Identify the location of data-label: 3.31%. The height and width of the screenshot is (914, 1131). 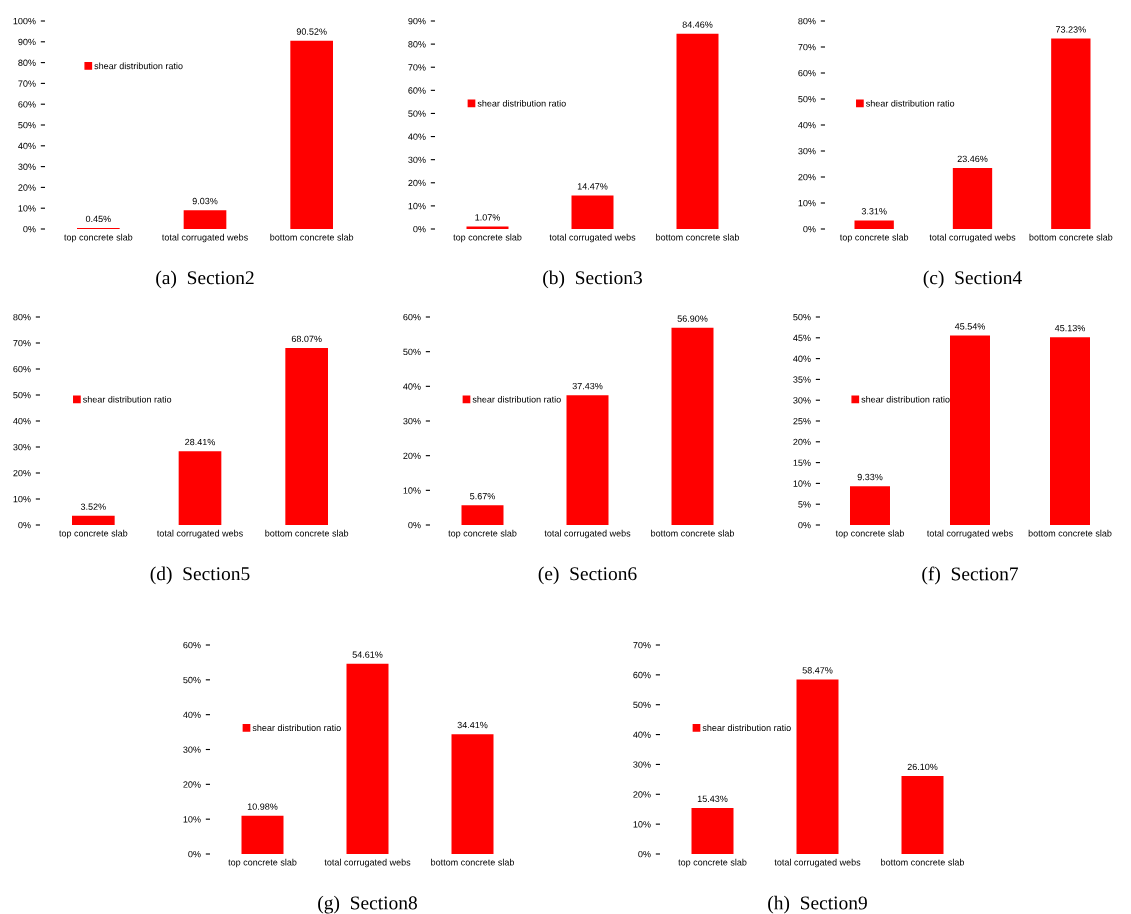
(874, 211).